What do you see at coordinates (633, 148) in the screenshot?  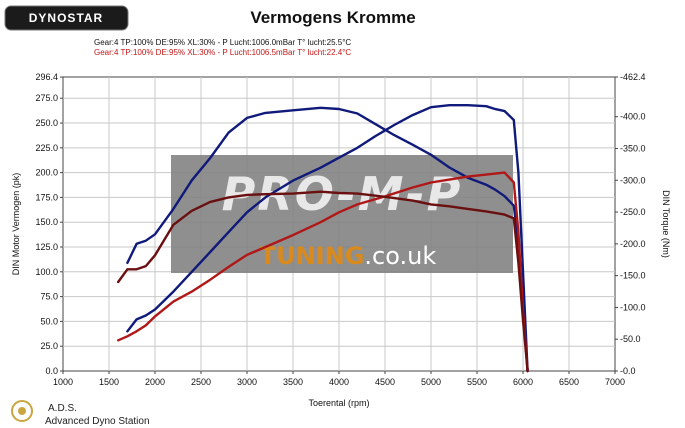 I see `y-right-tick-label: -350.0` at bounding box center [633, 148].